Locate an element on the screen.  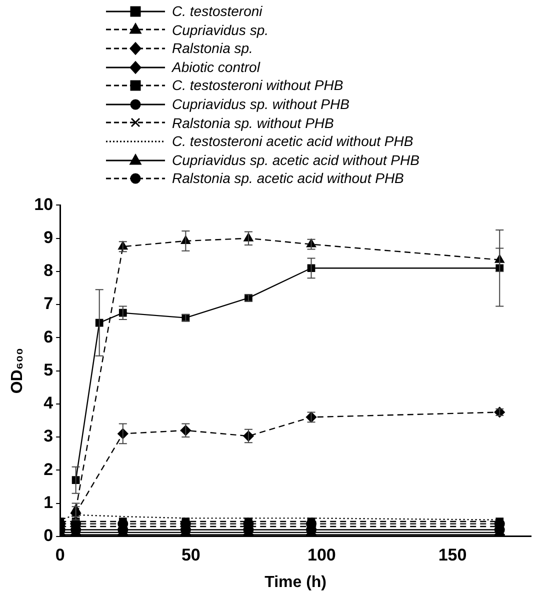
legend-label: Cupriavidus sp. acetic acid without PHB is located at coordinates (296, 160).